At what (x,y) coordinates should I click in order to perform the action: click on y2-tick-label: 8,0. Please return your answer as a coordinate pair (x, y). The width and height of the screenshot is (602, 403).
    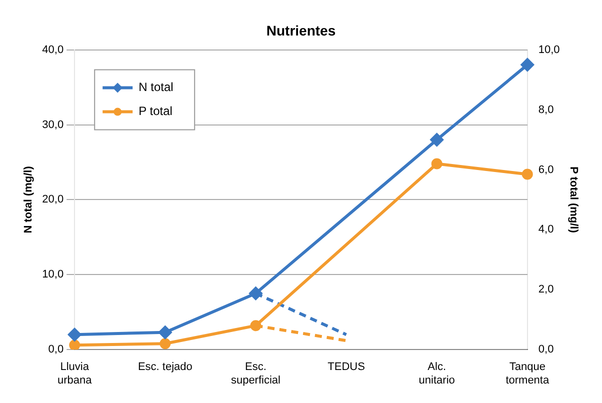
    Looking at the image, I should click on (546, 110).